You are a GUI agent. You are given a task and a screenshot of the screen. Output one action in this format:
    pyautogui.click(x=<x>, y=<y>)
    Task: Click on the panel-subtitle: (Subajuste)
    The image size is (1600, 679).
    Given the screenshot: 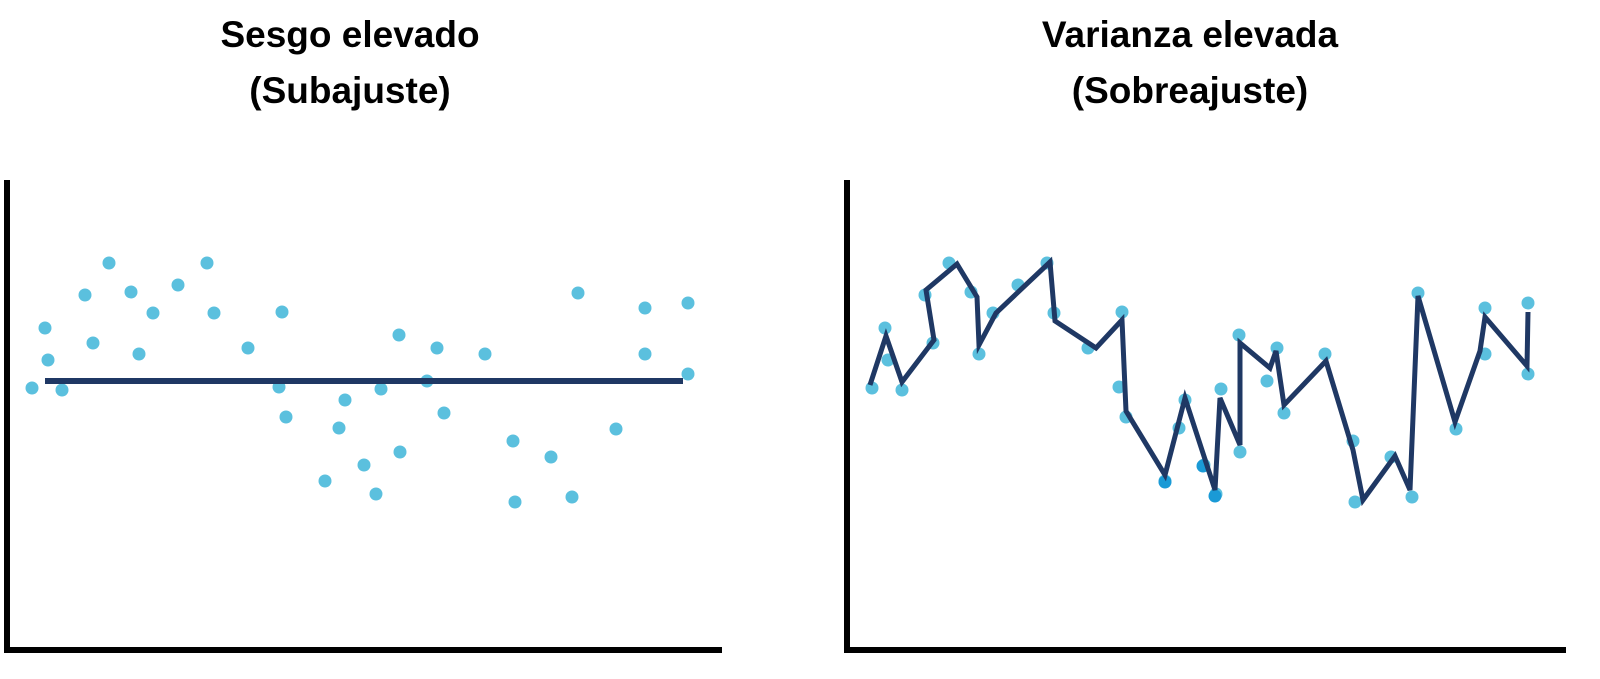 What is the action you would take?
    pyautogui.click(x=349, y=90)
    